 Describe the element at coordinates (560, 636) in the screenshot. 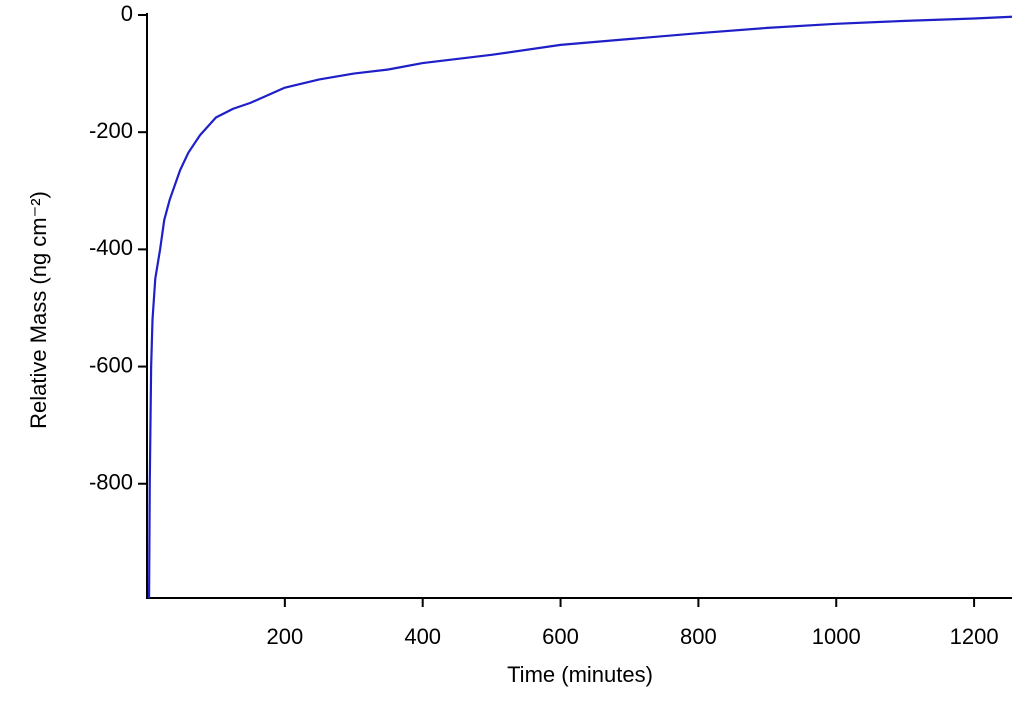

I see `x-tick-label: 600` at that location.